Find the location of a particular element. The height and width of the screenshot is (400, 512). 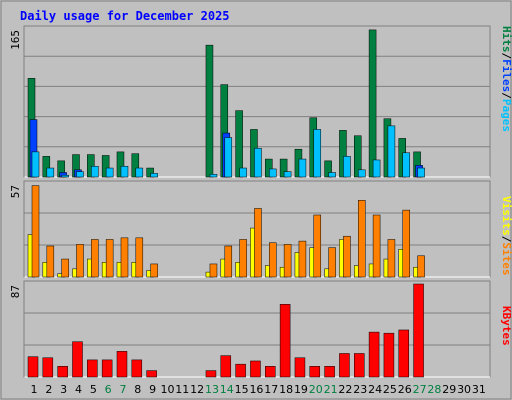

x-tick-label-day-29: 29 is located at coordinates (449, 389).